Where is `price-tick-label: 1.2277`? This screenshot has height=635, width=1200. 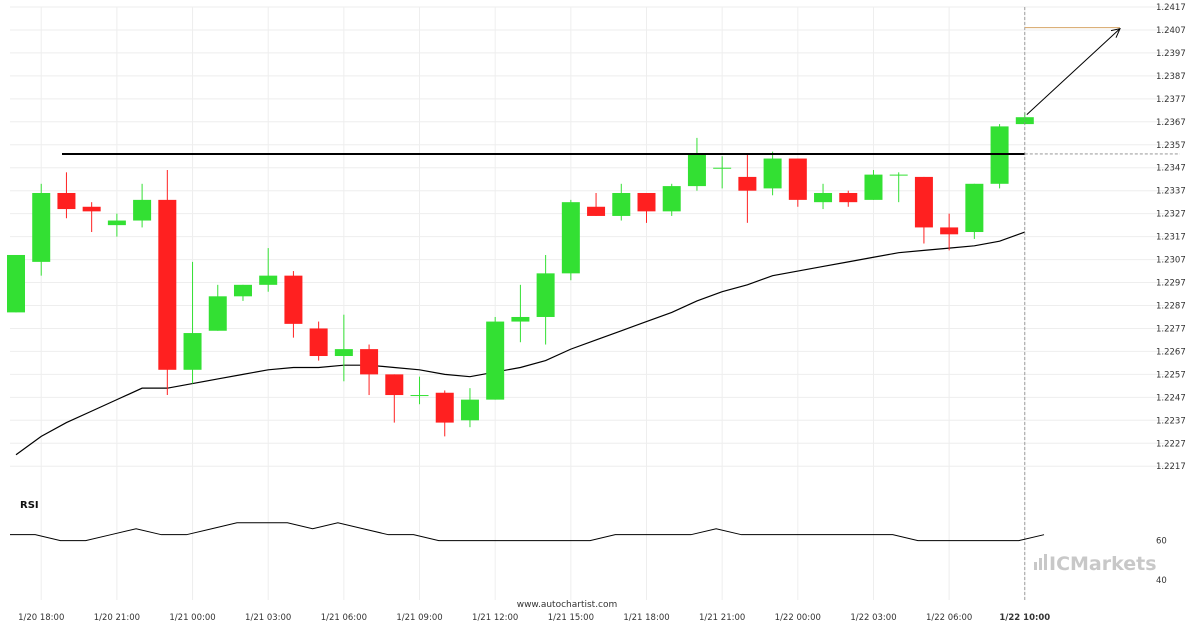
price-tick-label: 1.2277 is located at coordinates (1171, 329).